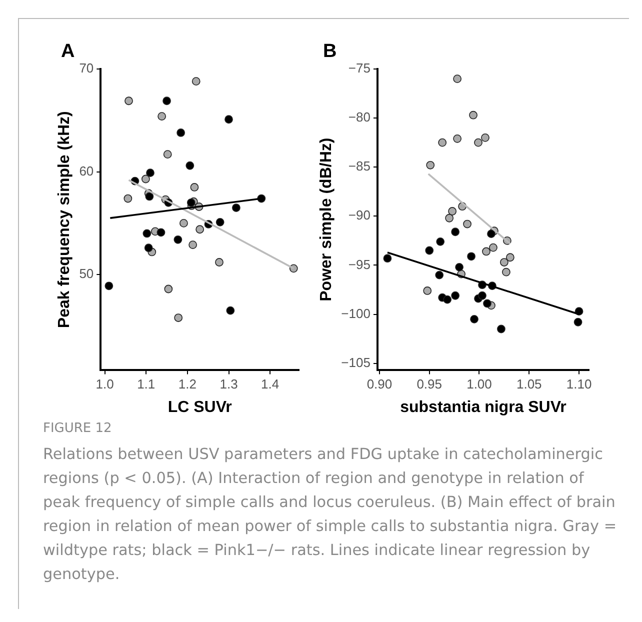  What do you see at coordinates (200, 407) in the screenshot?
I see `x-axis-title: LC SUVr` at bounding box center [200, 407].